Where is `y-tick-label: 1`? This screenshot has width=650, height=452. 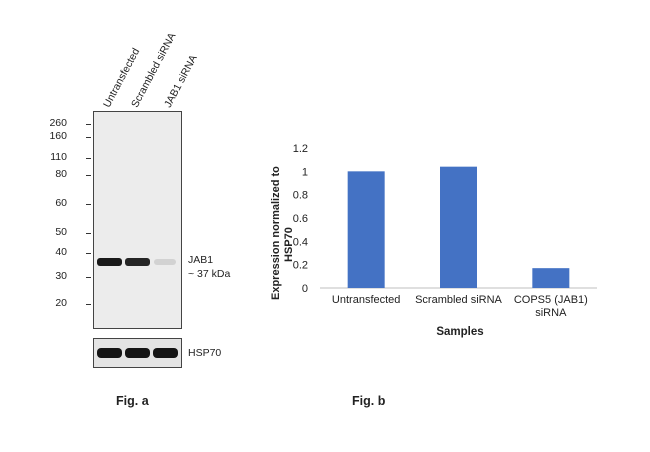 y-tick-label: 1 is located at coordinates (305, 172).